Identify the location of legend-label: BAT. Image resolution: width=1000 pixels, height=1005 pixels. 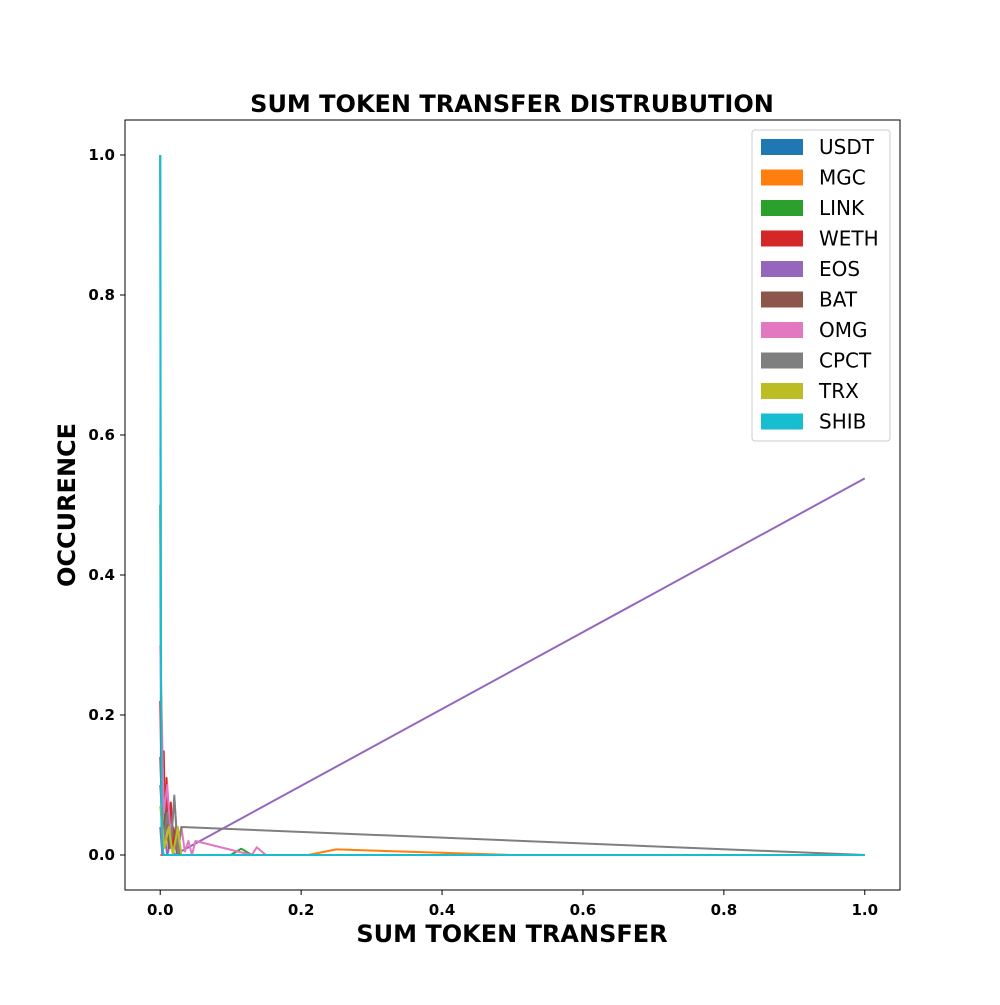
(838, 300).